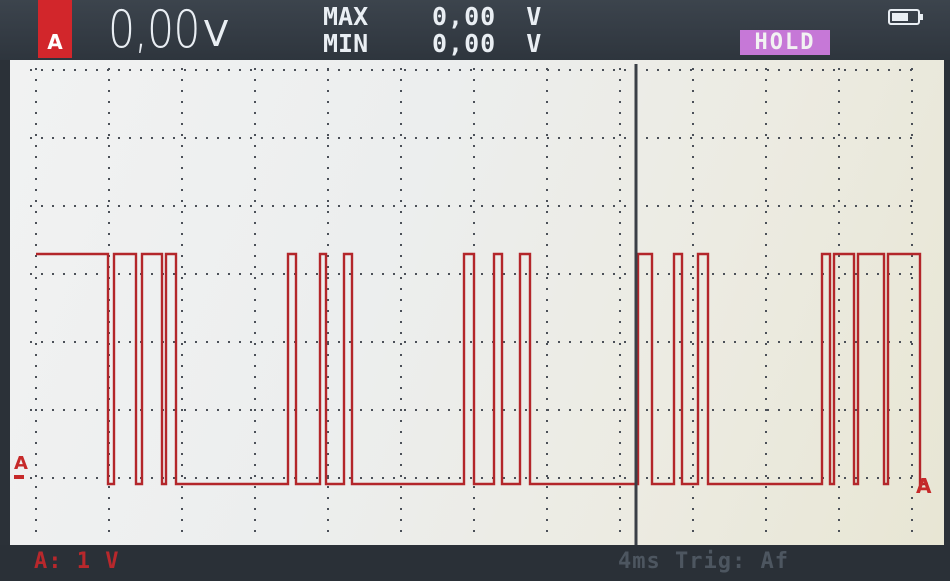 This screenshot has height=581, width=950. Describe the element at coordinates (703, 561) in the screenshot. I see `timebase-trigger: 4ms Trig: Af` at that location.